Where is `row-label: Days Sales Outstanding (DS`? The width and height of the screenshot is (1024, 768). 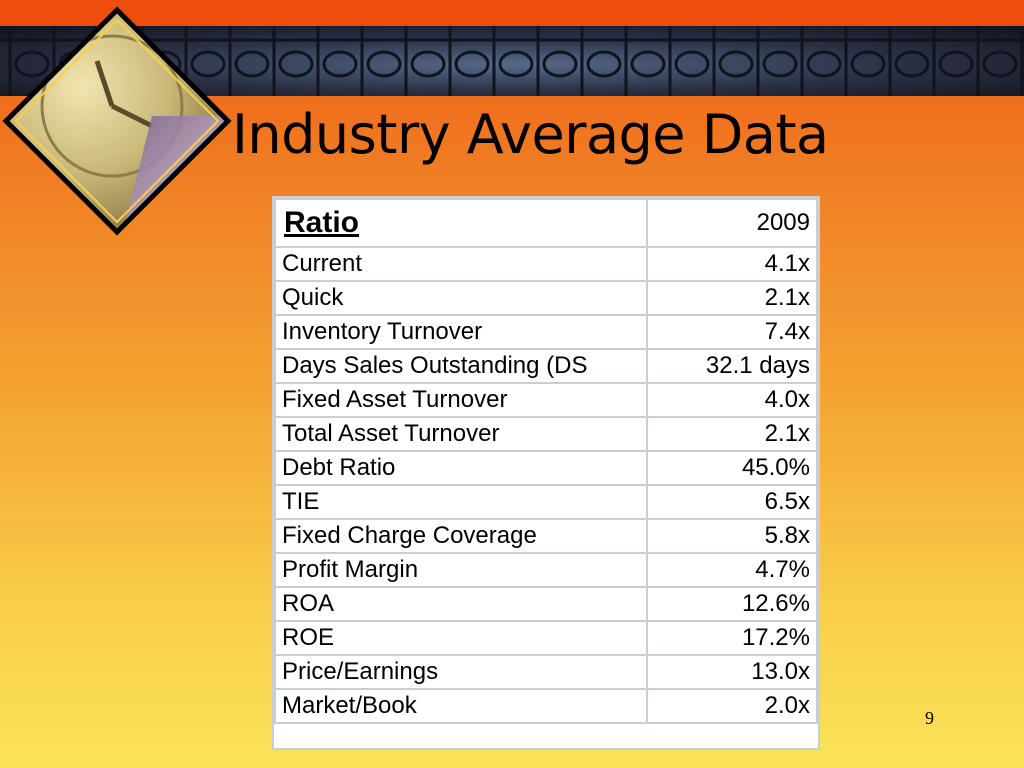
row-label: Days Sales Outstanding (DS is located at coordinates (461, 366).